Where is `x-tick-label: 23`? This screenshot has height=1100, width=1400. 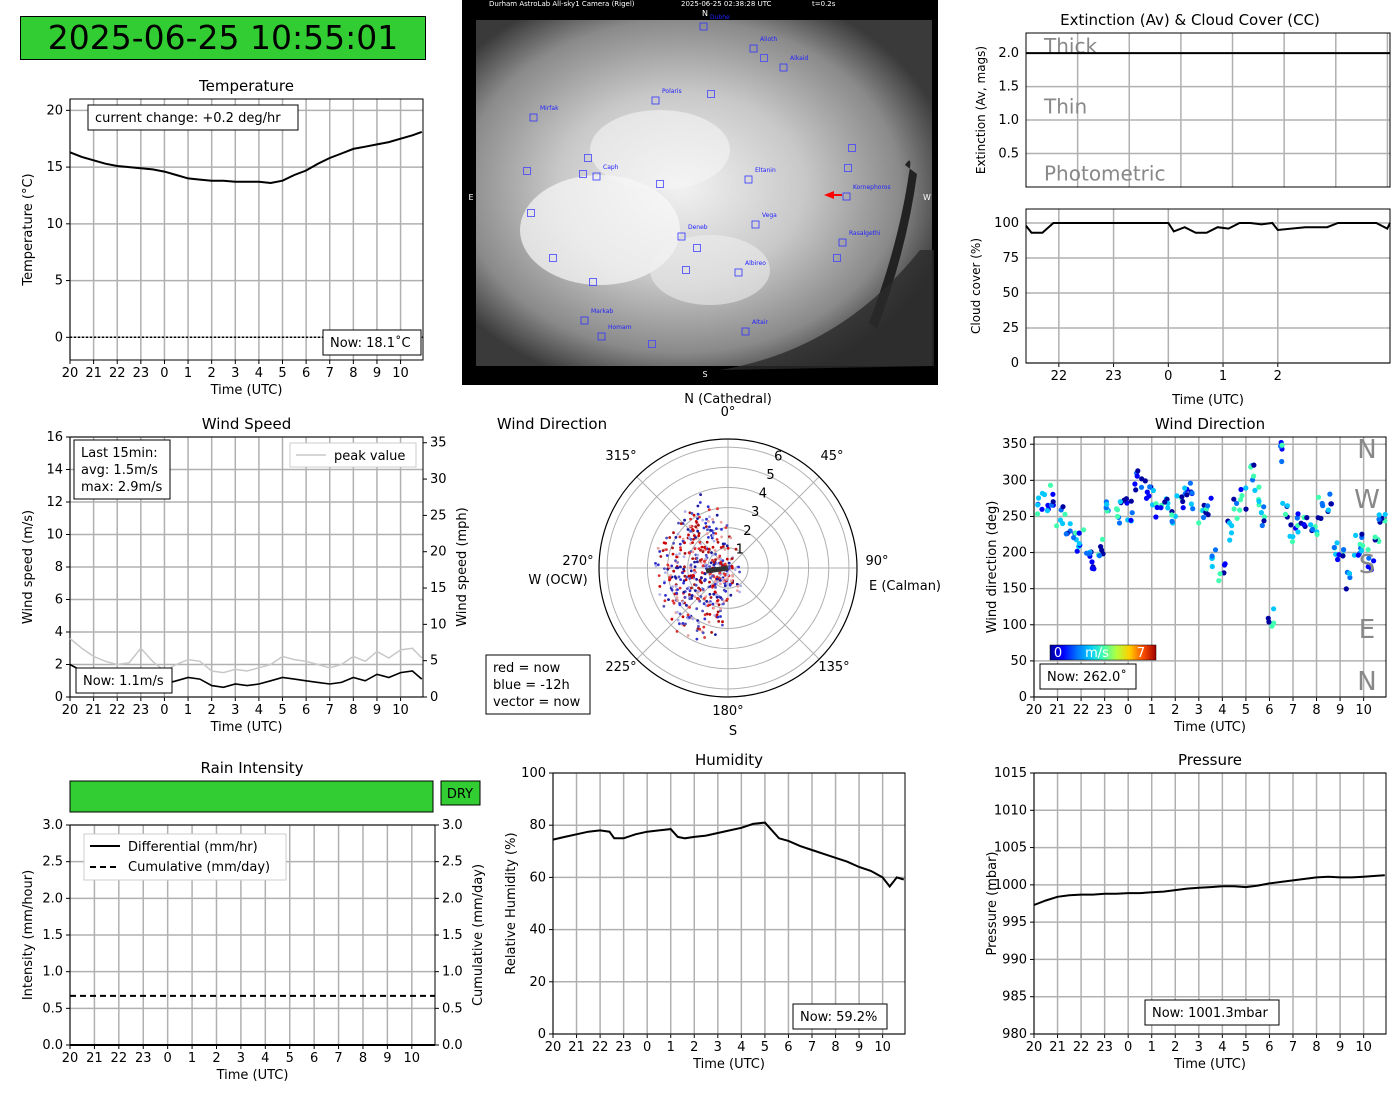
x-tick-label: 23 is located at coordinates (143, 1058).